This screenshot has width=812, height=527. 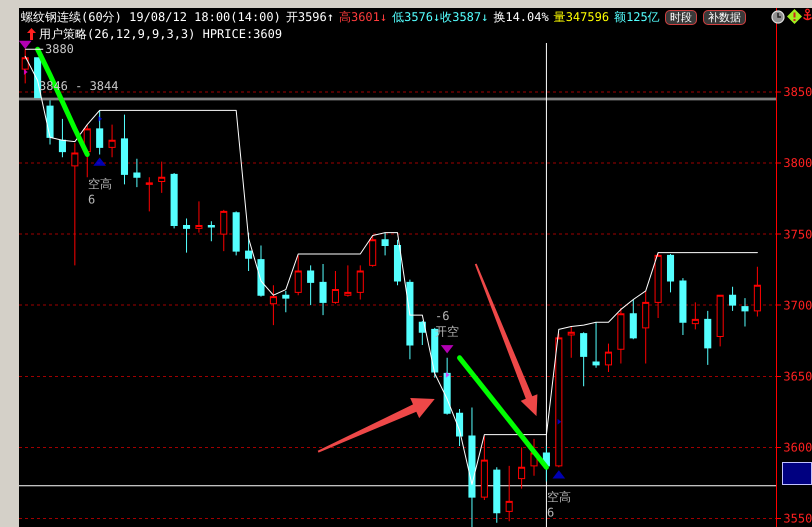 What do you see at coordinates (440, 17) in the screenshot?
I see `annotation: 低3576↓收3587↓` at bounding box center [440, 17].